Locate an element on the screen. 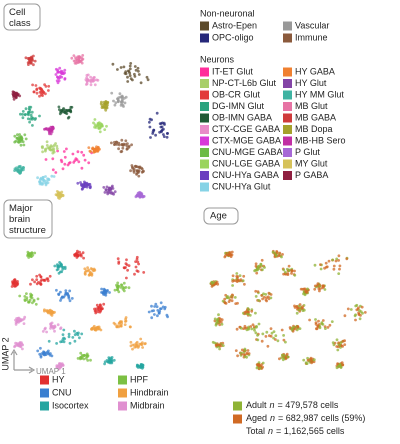 Image resolution: width=400 pixels, height=444 pixels. legend-count: = 682,987 cells (59%) is located at coordinates (321, 418).